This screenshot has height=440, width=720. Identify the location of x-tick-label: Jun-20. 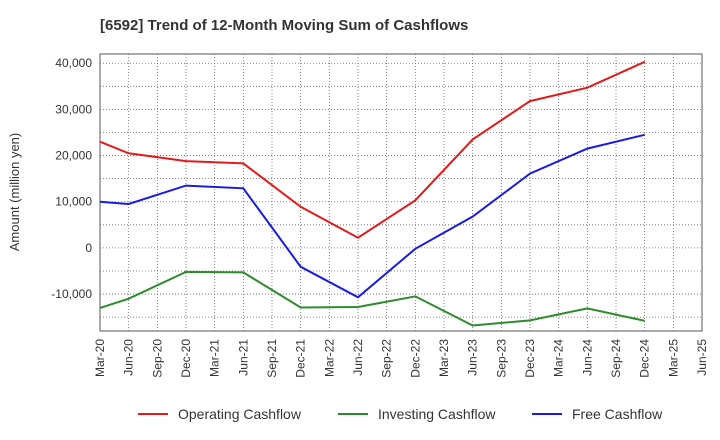
(129, 357).